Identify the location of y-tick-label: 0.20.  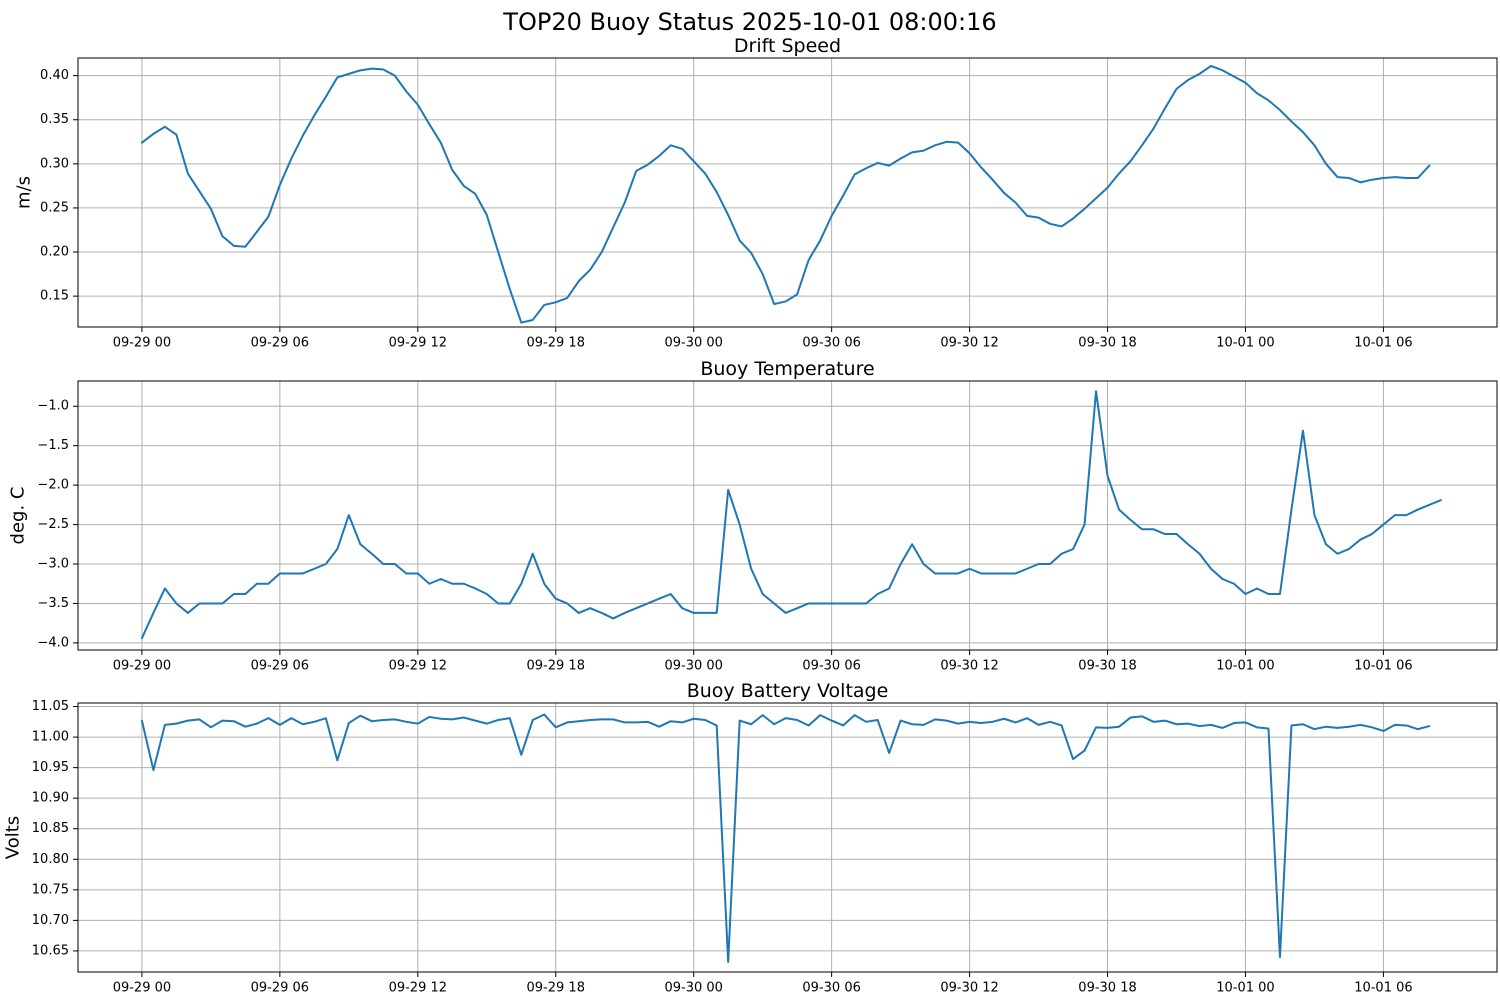
(54, 252).